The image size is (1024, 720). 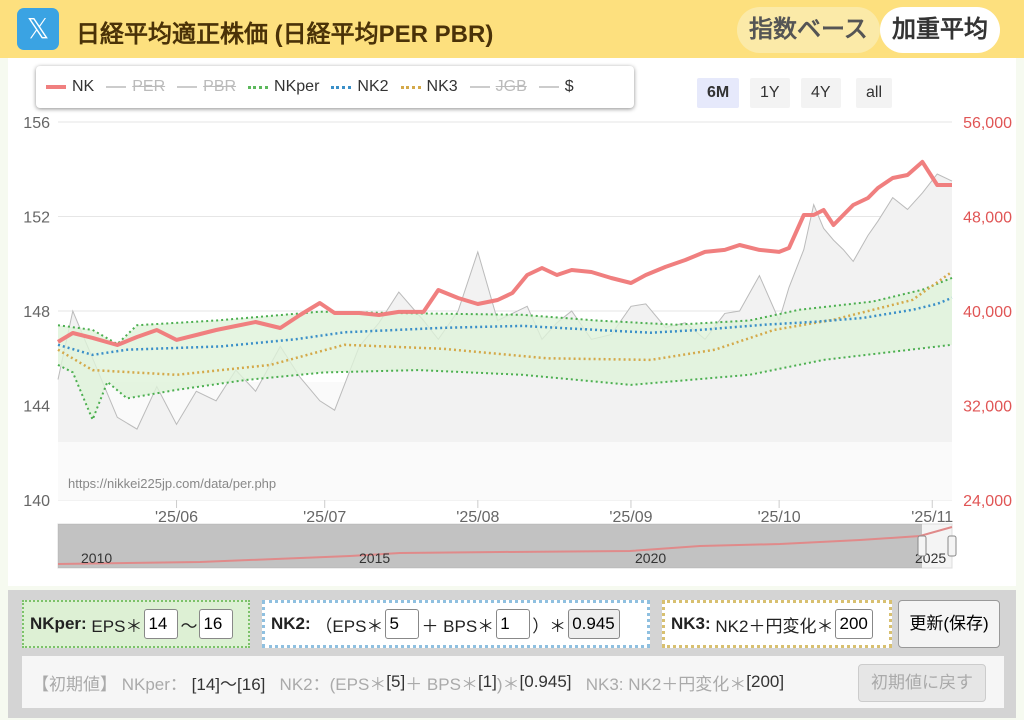 I want to click on update-save-button: 更新(保存), so click(x=949, y=624).